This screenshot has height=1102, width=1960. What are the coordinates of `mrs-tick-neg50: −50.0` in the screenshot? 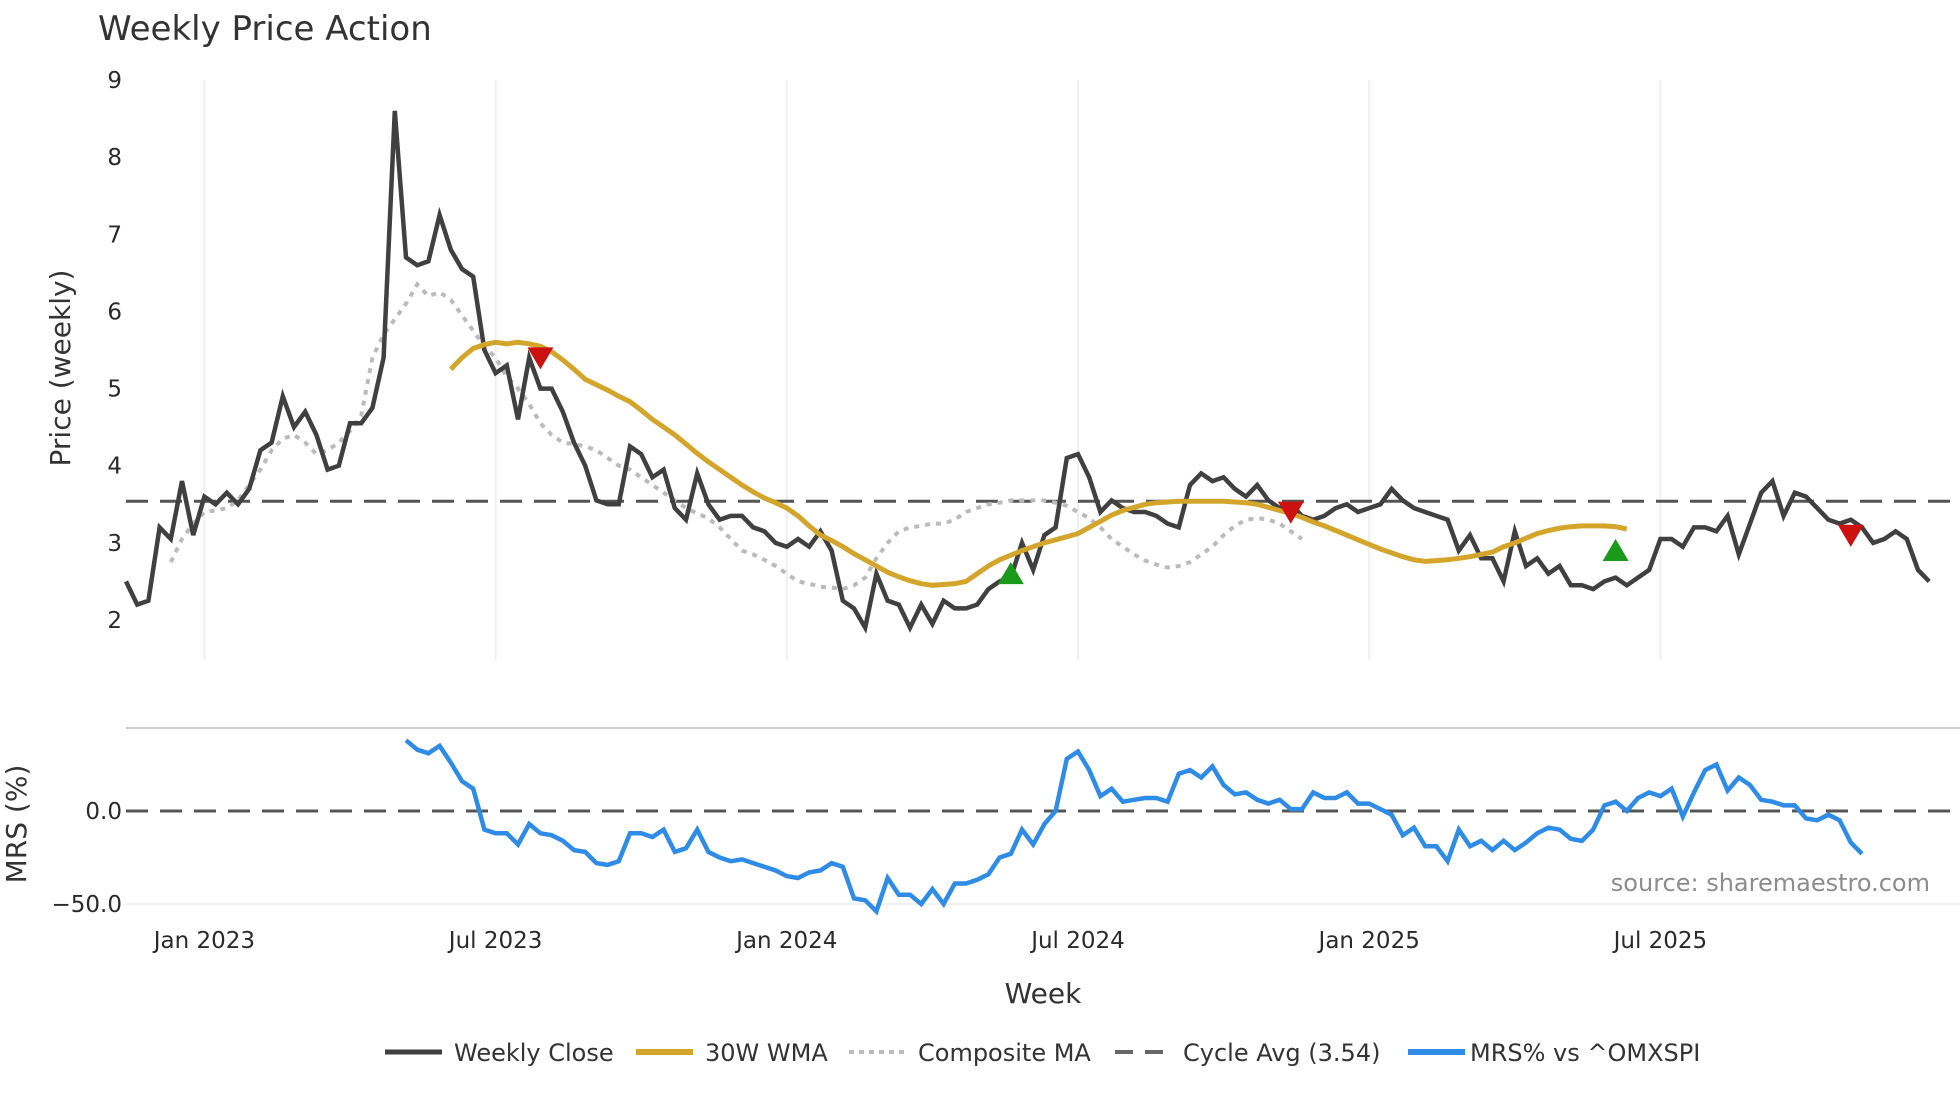 It's located at (87, 905).